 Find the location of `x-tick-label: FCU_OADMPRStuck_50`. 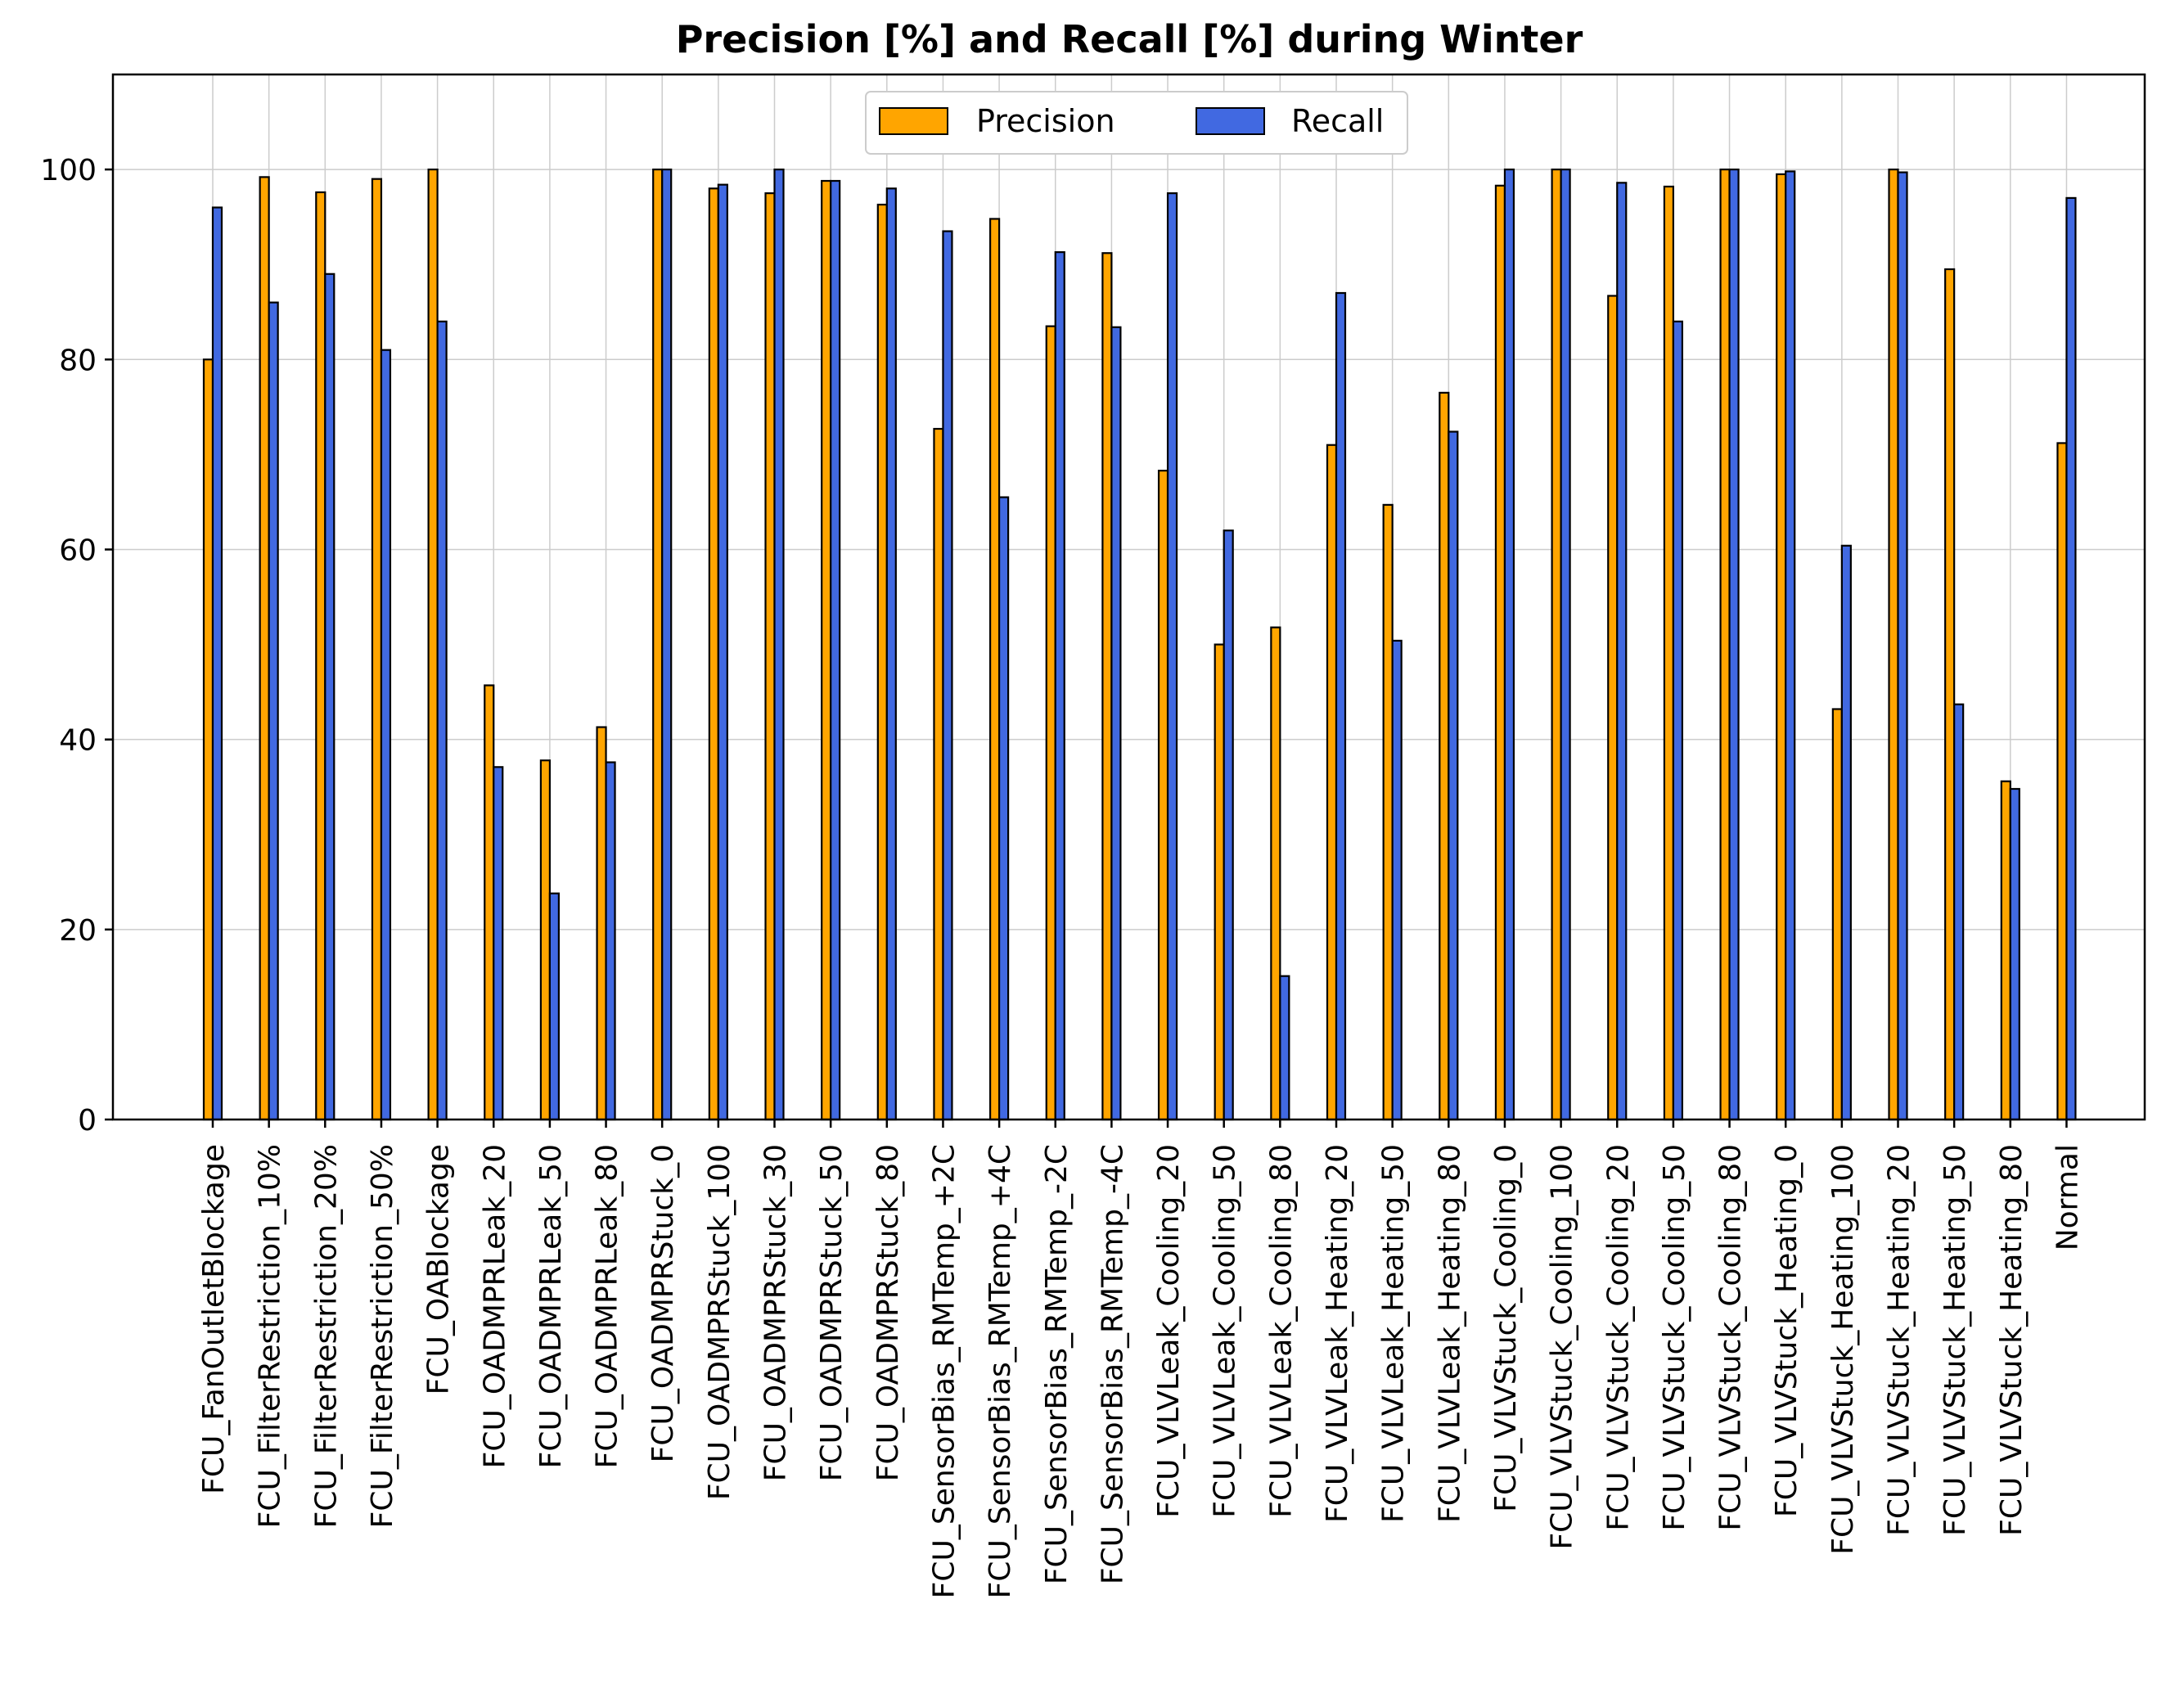

x-tick-label: FCU_OADMPRStuck_50 is located at coordinates (832, 1312).